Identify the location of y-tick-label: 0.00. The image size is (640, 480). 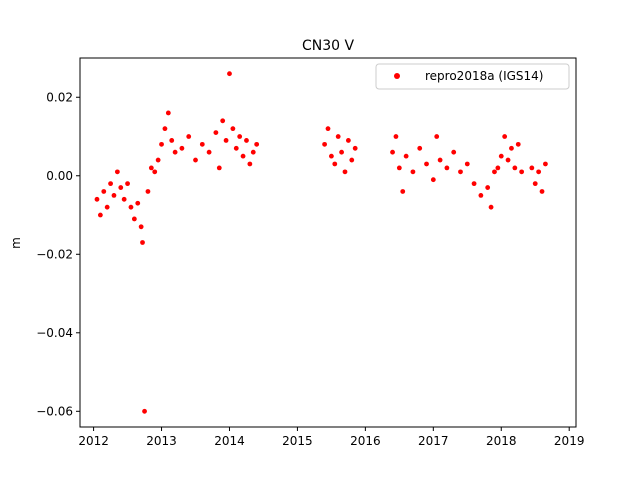
(59, 176).